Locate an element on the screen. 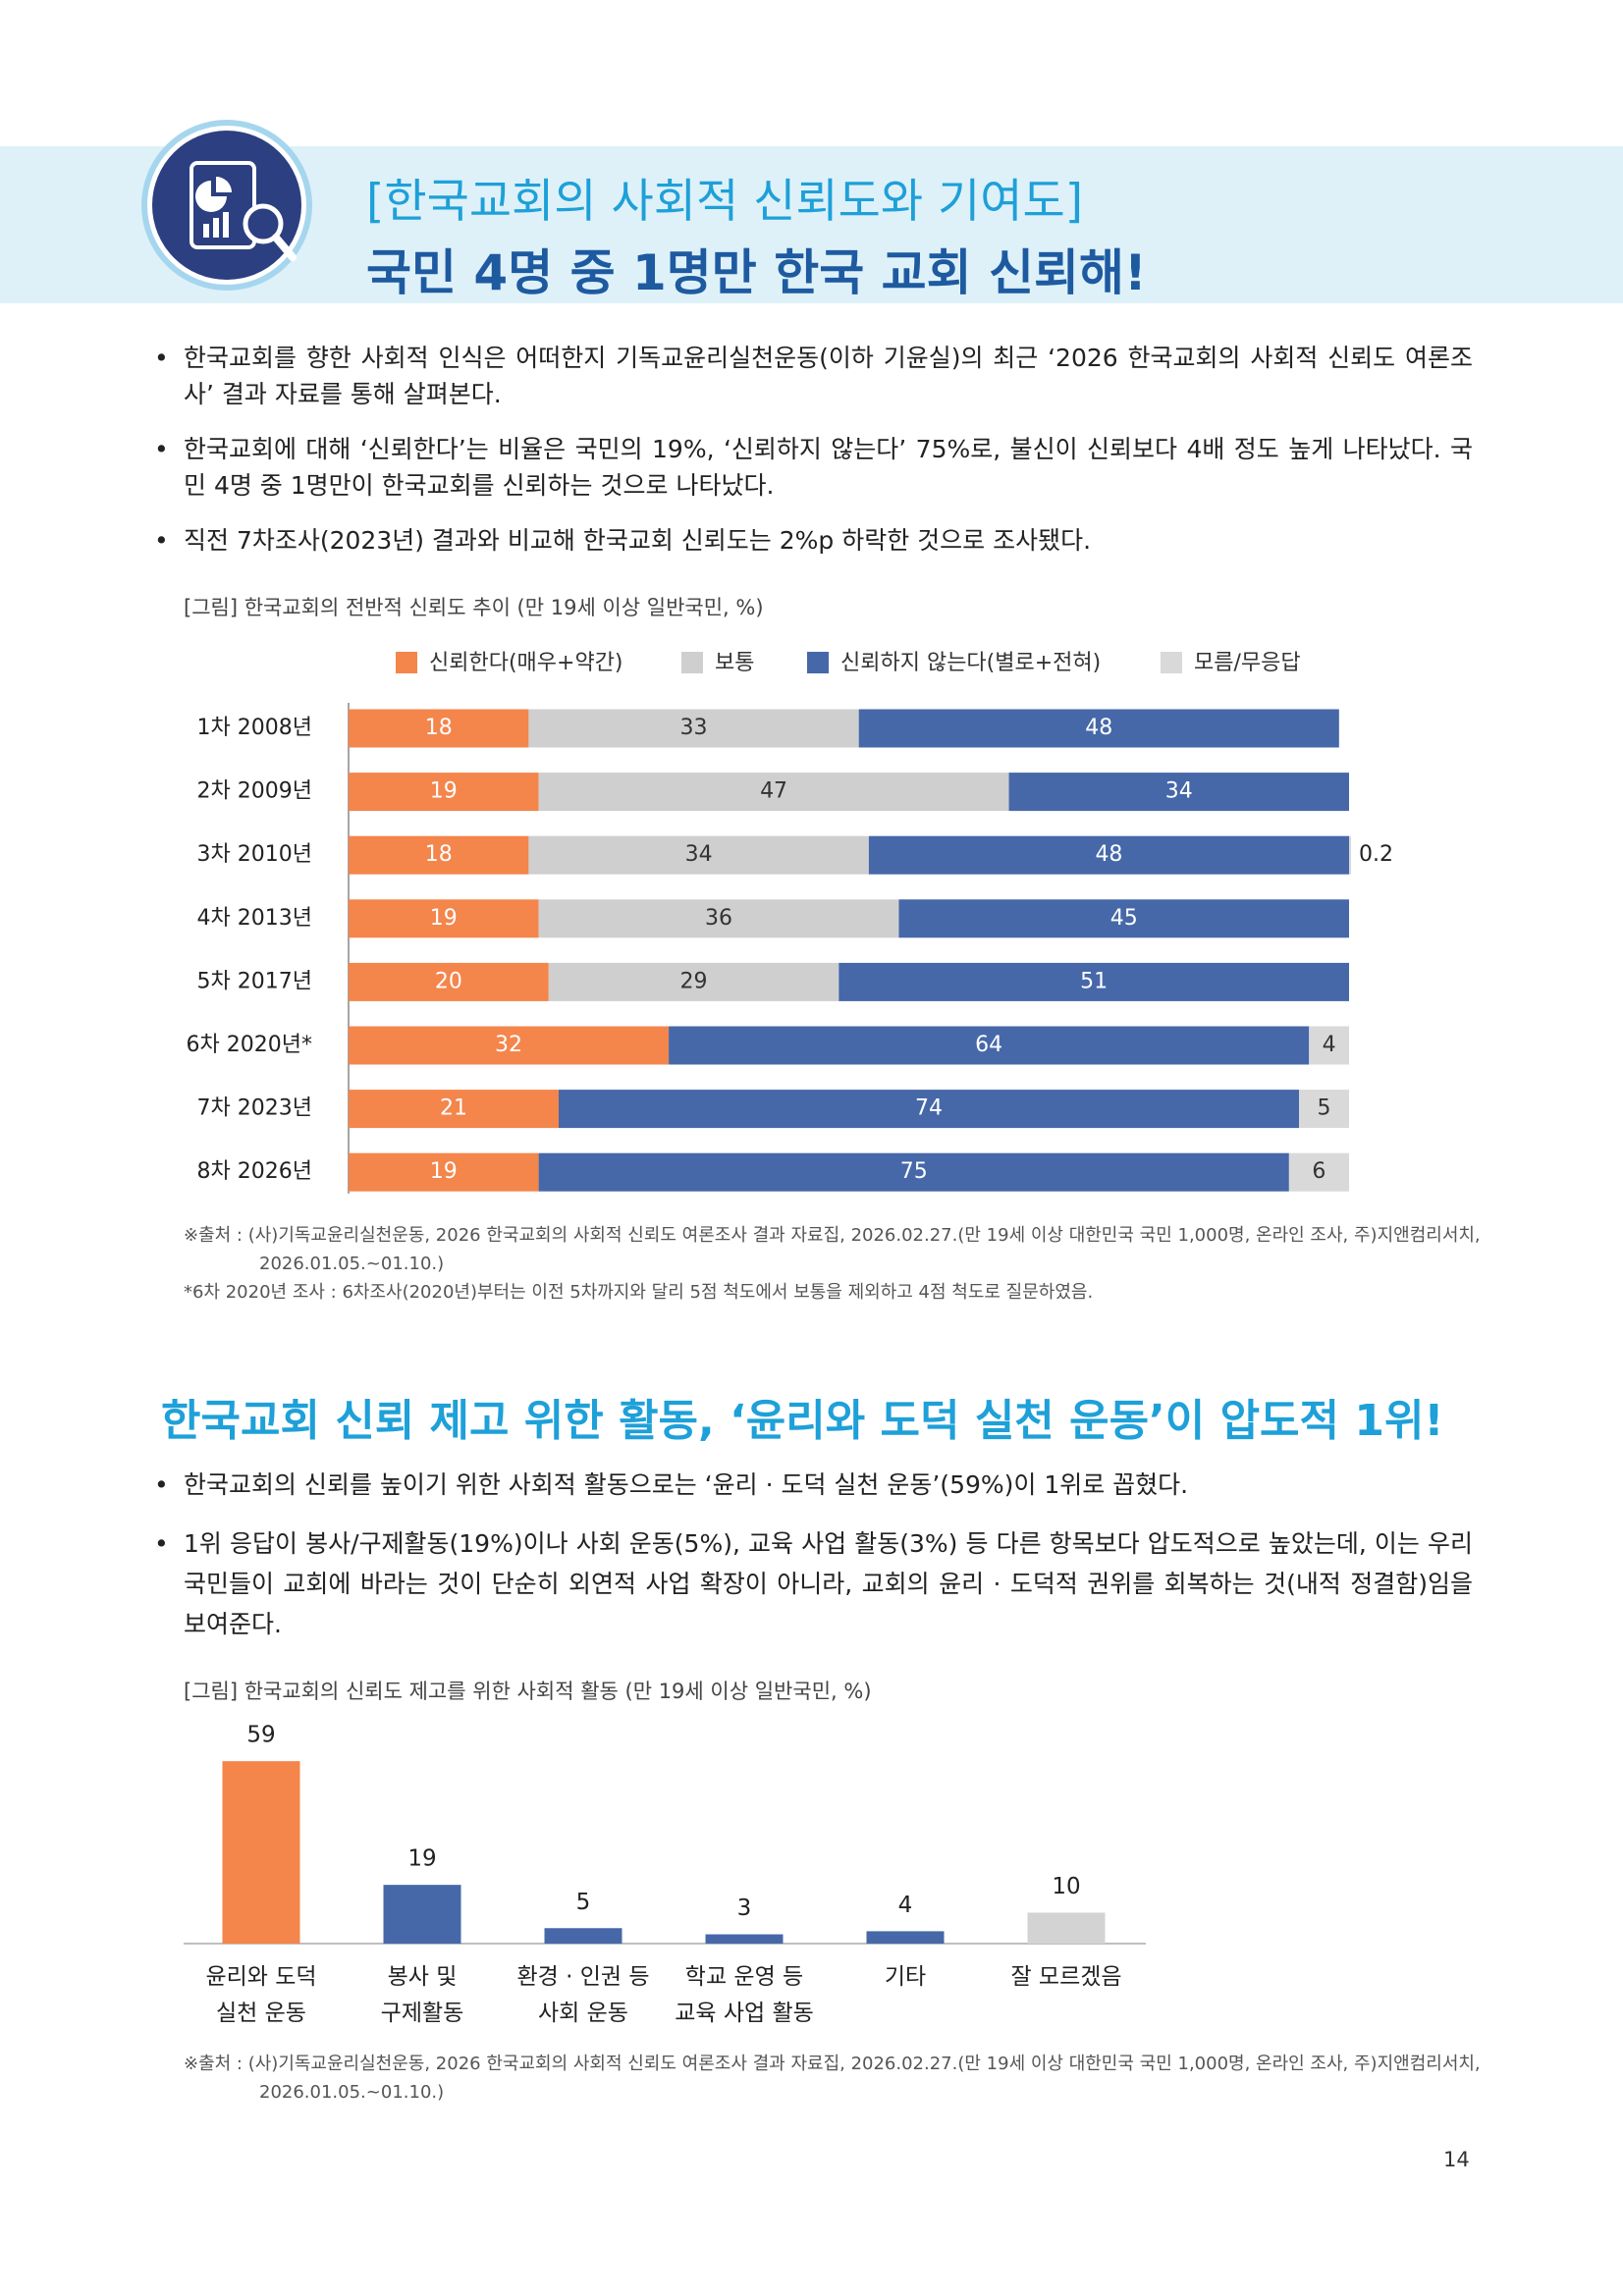 The image size is (1623, 2296). value-label: 6 is located at coordinates (1318, 1171).